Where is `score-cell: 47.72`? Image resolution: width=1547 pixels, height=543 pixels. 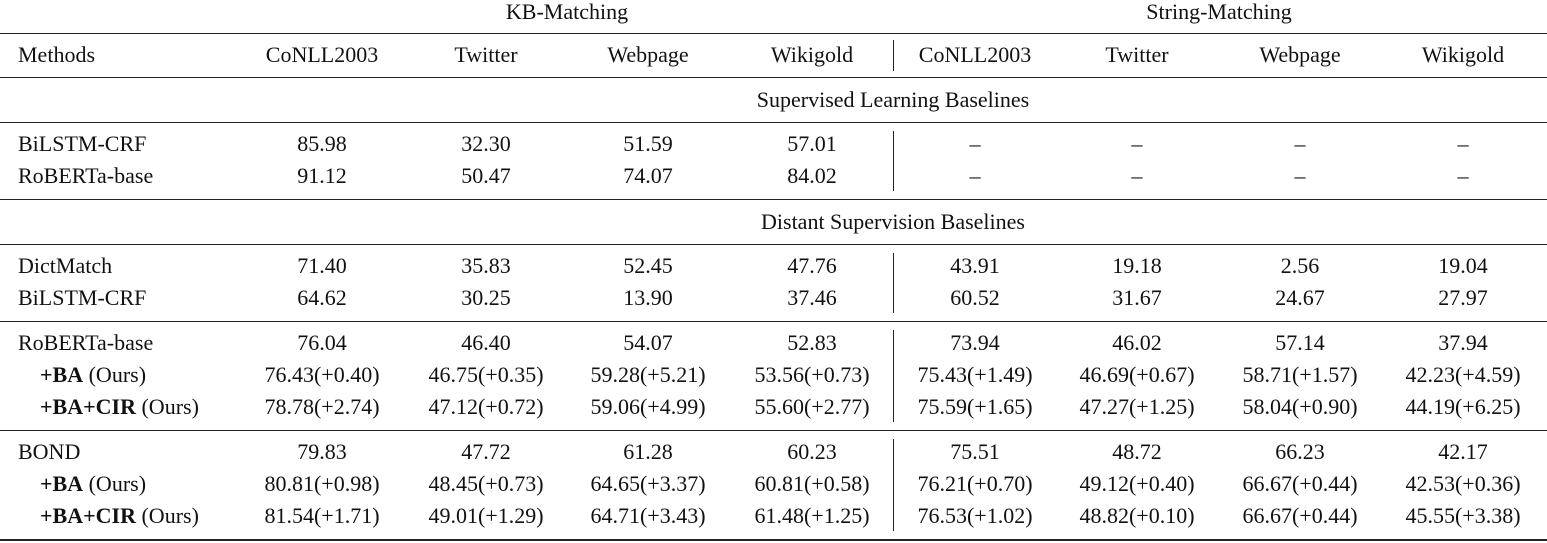
score-cell: 47.72 is located at coordinates (486, 451).